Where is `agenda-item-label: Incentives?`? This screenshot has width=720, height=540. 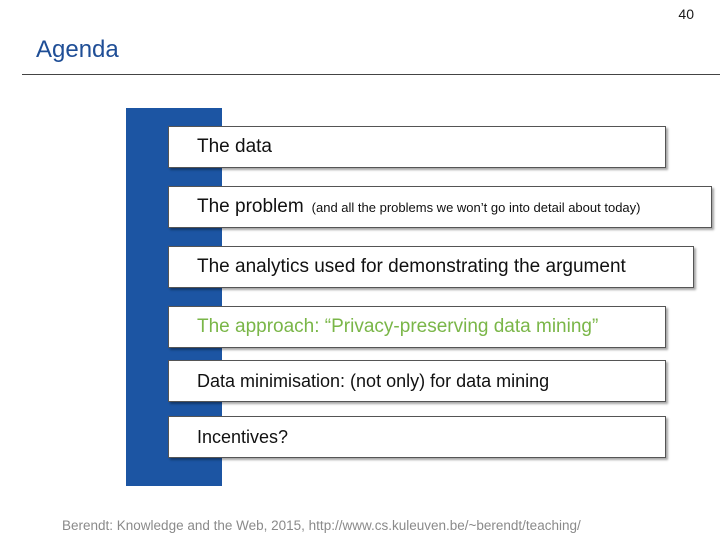
agenda-item-label: Incentives? is located at coordinates (243, 436).